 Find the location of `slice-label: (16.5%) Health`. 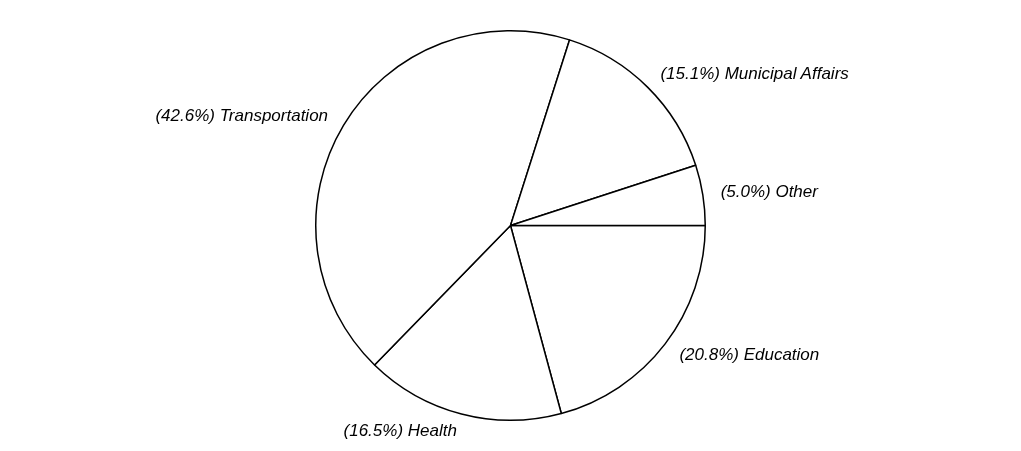

slice-label: (16.5%) Health is located at coordinates (400, 431).